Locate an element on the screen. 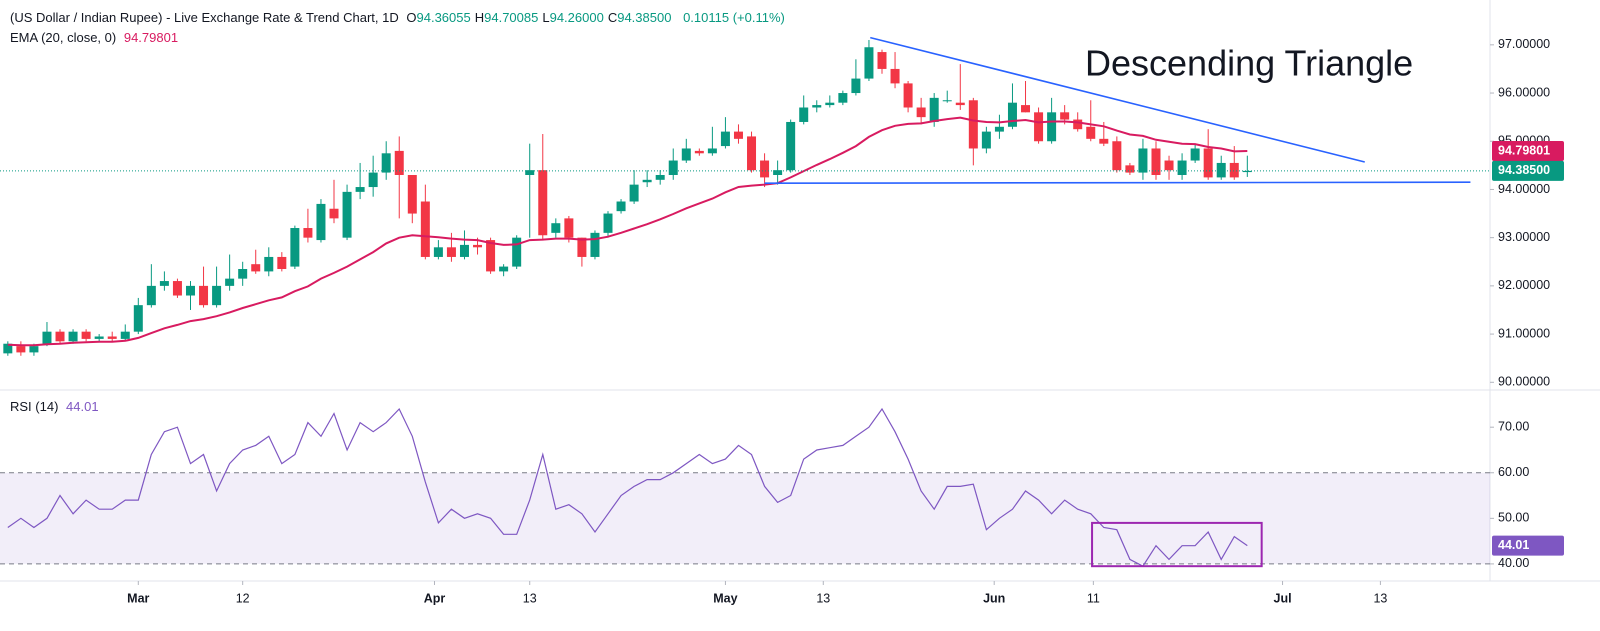 This screenshot has height=631, width=1600. ema-value: 94.79801 is located at coordinates (151, 37).